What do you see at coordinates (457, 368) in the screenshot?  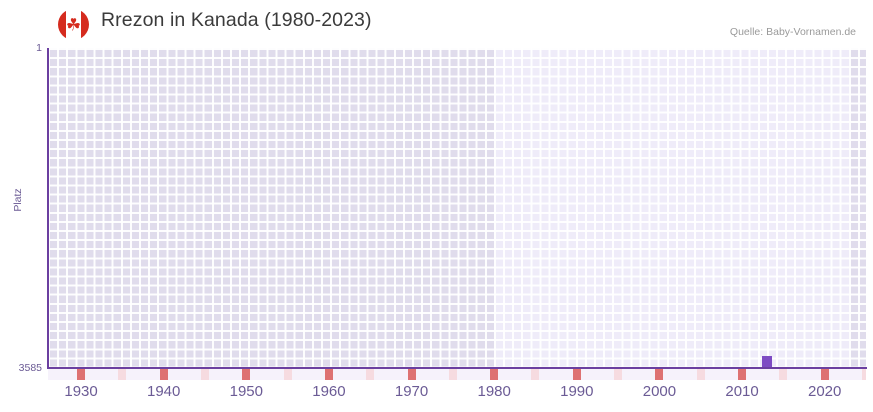 I see `x-axis-line` at bounding box center [457, 368].